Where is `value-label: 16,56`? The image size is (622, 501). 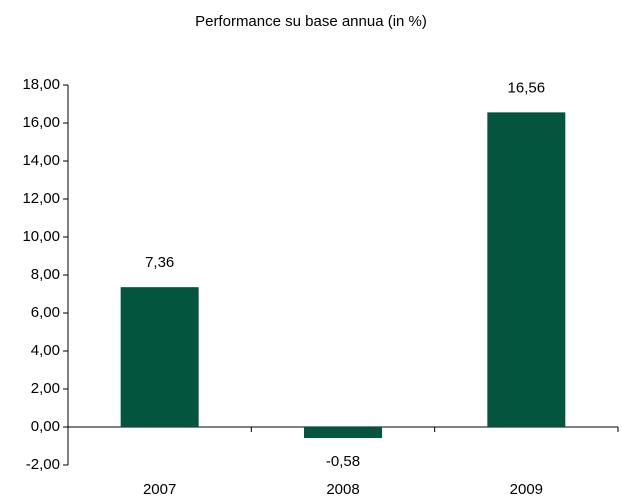 value-label: 16,56 is located at coordinates (527, 87).